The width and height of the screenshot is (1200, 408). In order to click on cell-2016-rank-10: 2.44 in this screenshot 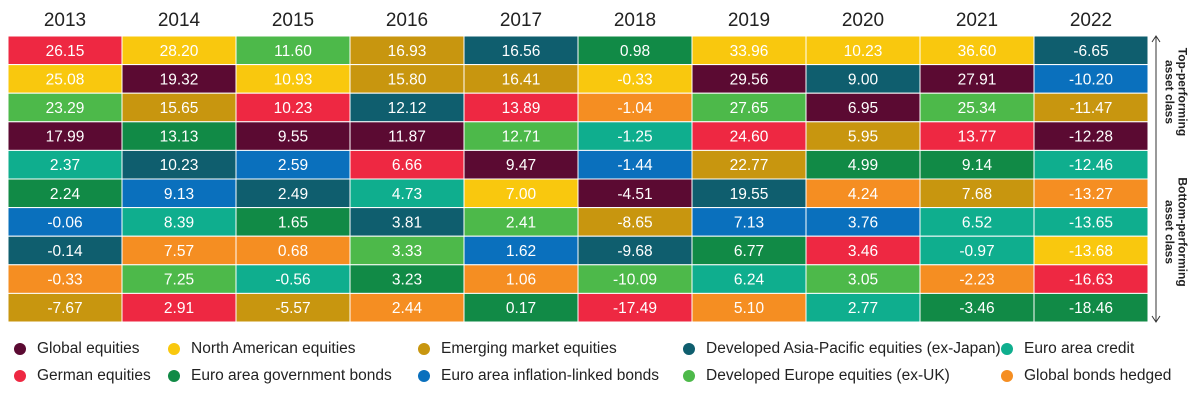, I will do `click(407, 307)`.